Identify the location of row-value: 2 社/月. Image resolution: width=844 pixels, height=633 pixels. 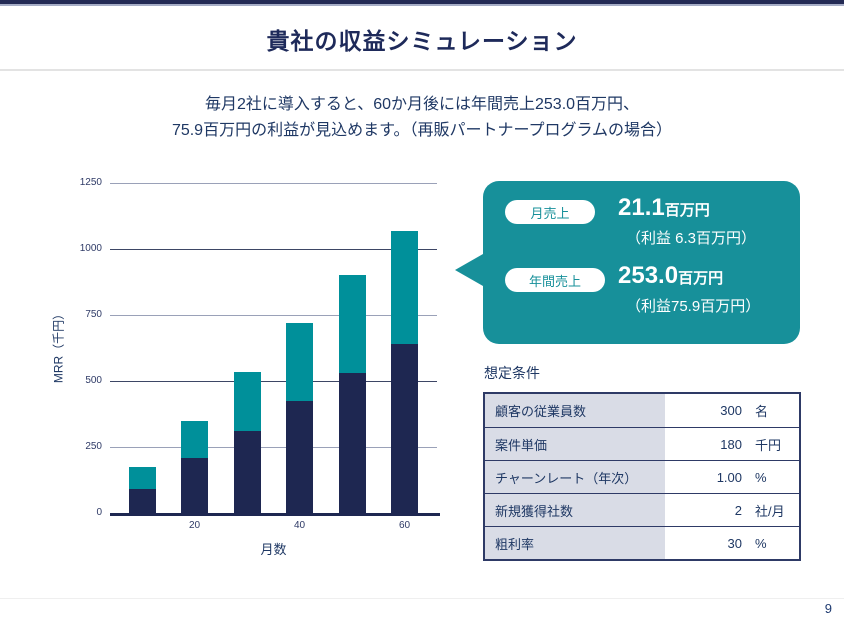
(732, 510).